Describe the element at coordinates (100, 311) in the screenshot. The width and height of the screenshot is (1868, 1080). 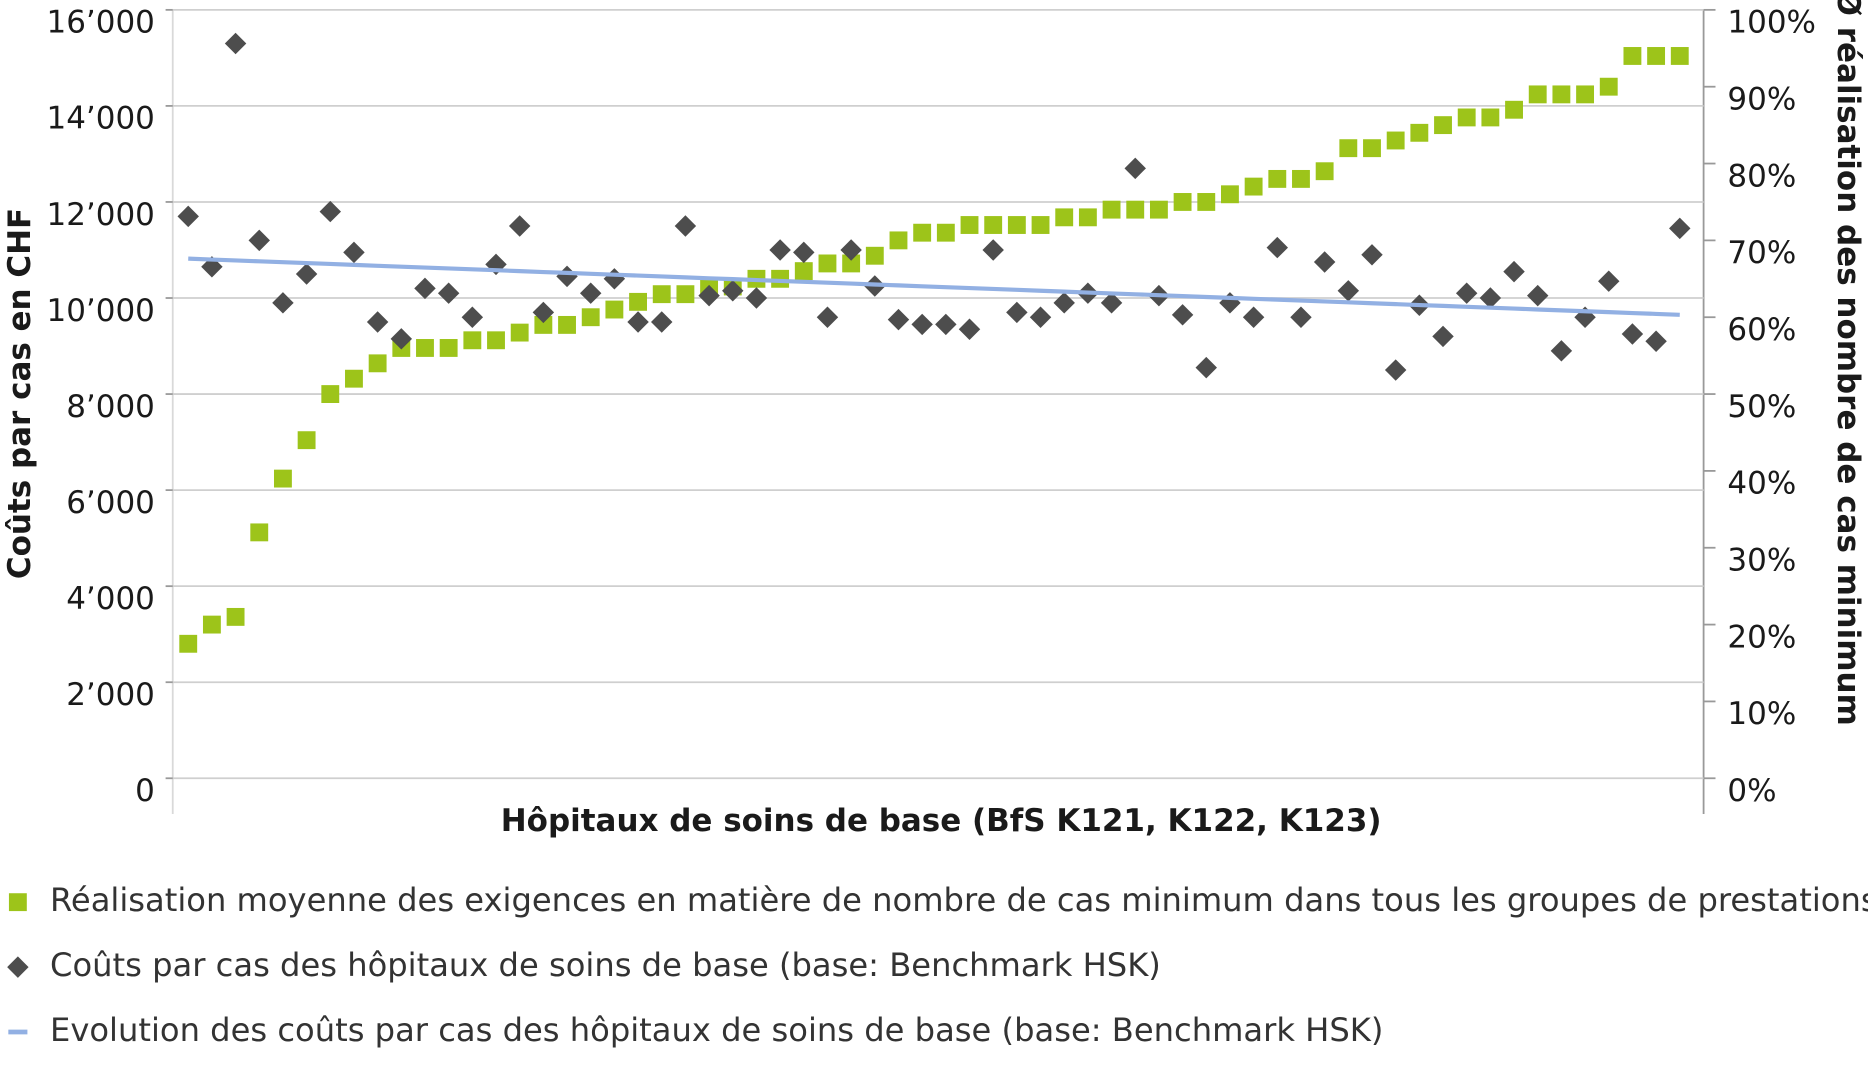
I see `y-tick-label: 10’000` at that location.